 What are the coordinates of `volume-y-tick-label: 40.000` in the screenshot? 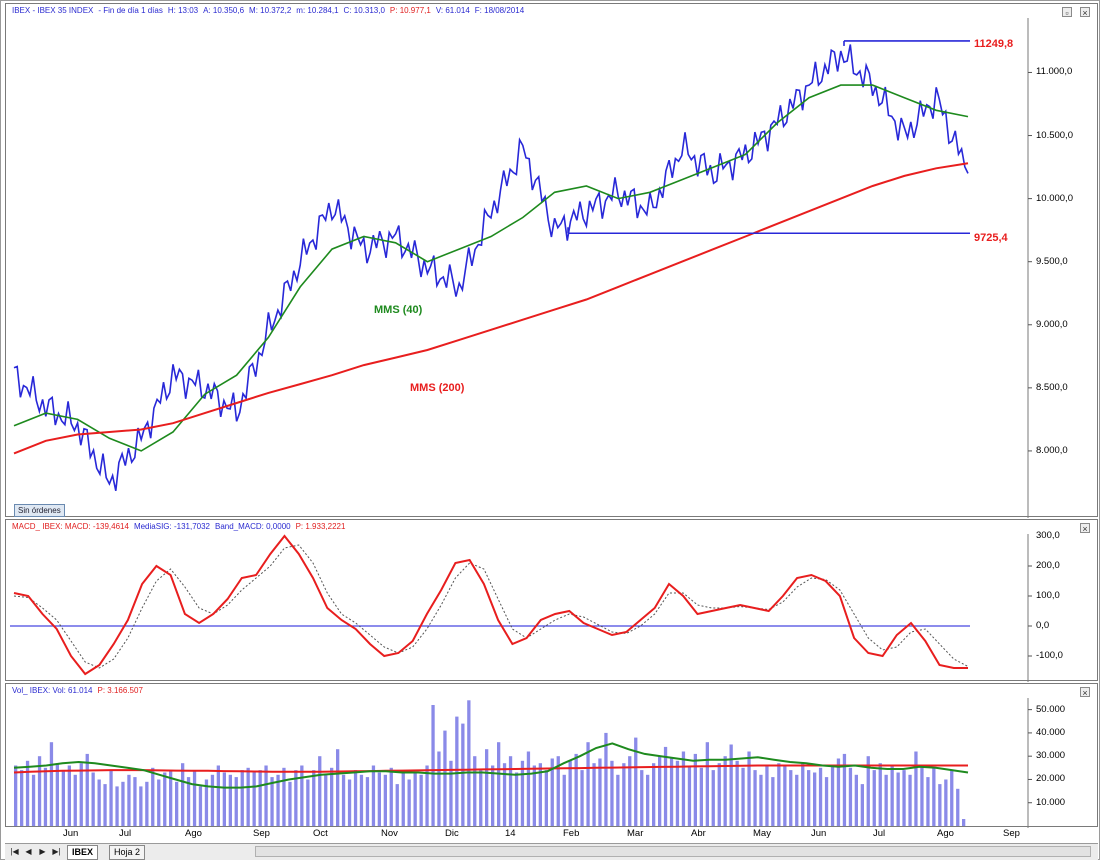 It's located at (1051, 732).